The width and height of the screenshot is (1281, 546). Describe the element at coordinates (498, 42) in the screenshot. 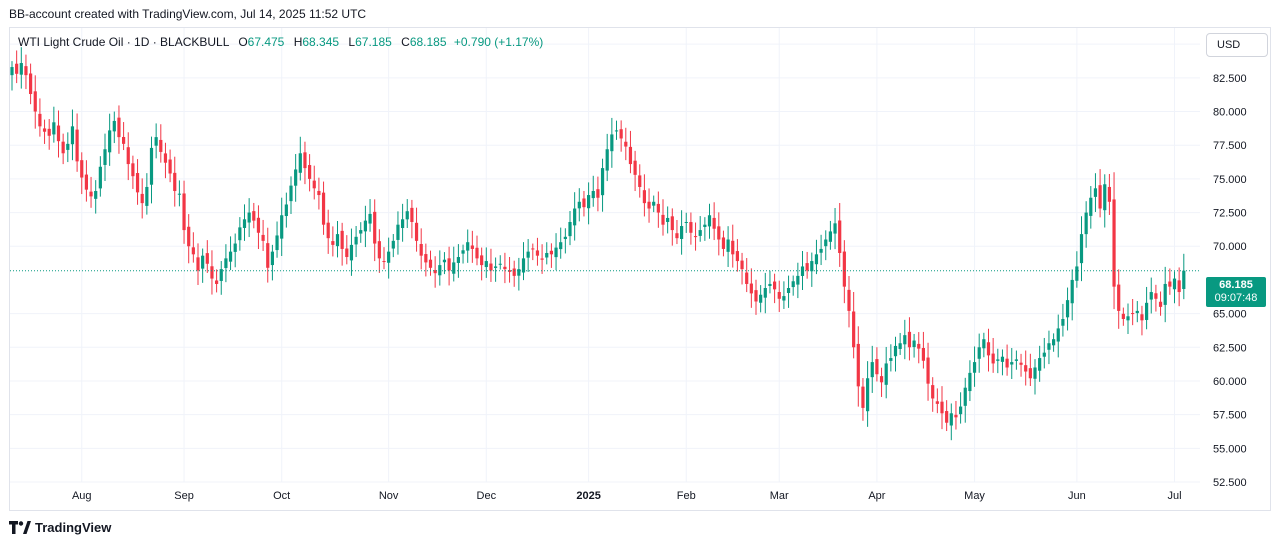

I see `change-value: +0.790 (+1.17%)` at that location.